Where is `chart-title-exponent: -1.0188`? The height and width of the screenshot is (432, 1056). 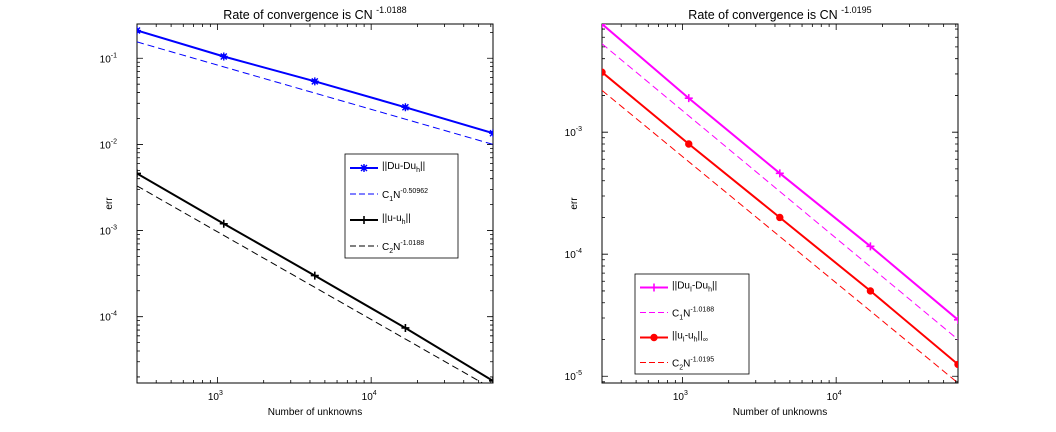 chart-title-exponent: -1.0188 is located at coordinates (391, 10).